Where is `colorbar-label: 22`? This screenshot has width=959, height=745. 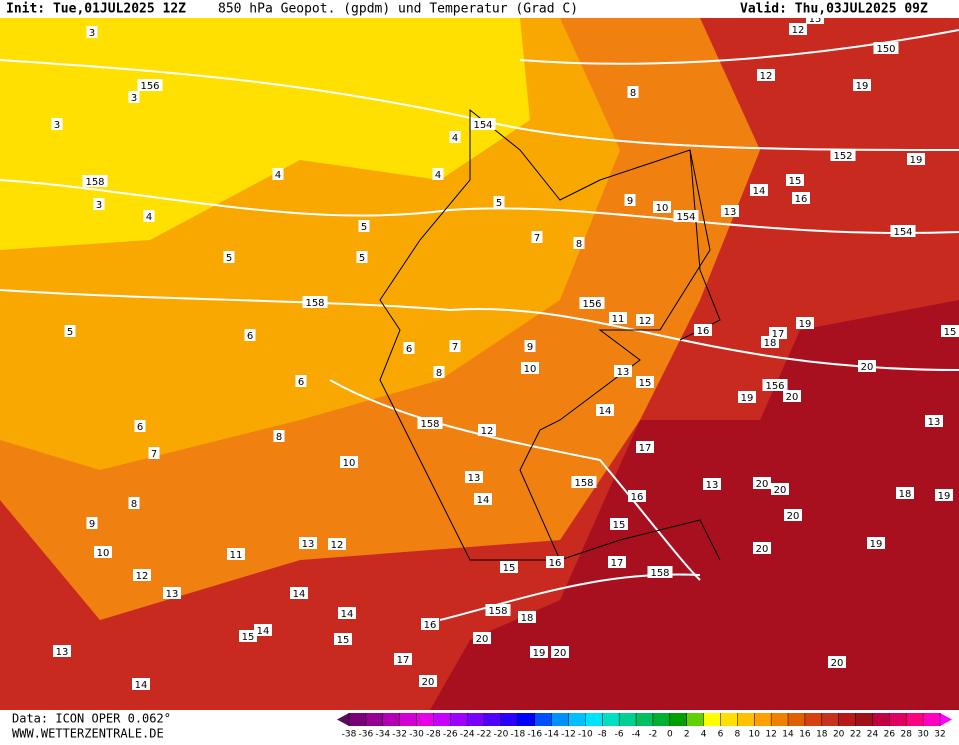 colorbar-label: 22 is located at coordinates (855, 735).